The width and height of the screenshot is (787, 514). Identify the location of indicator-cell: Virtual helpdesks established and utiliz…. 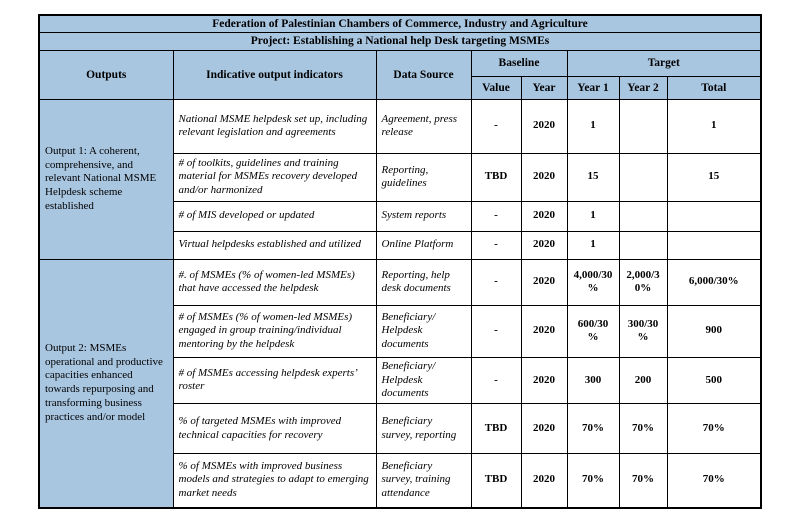
(274, 245).